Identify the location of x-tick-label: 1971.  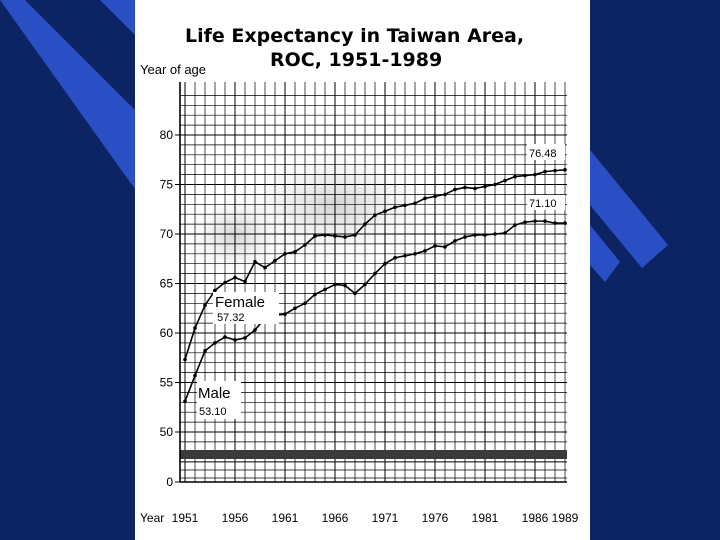
(385, 518).